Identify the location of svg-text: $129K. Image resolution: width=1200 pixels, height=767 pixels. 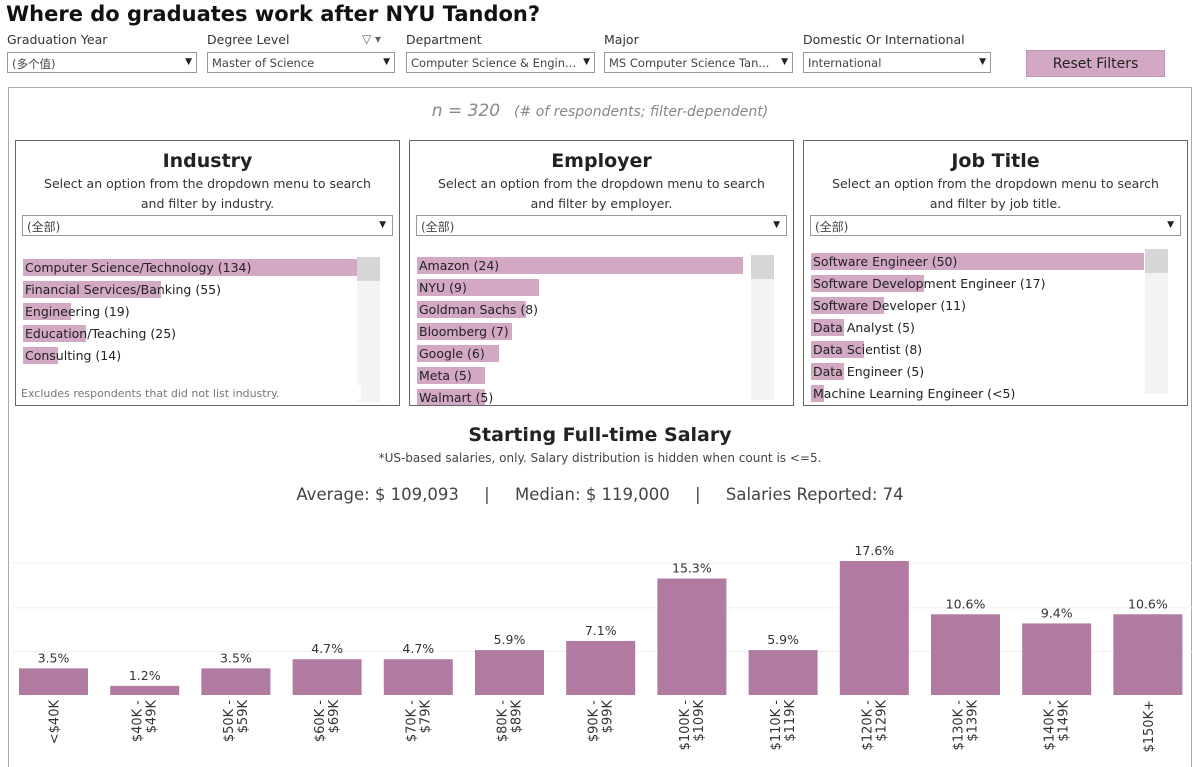
(881, 721).